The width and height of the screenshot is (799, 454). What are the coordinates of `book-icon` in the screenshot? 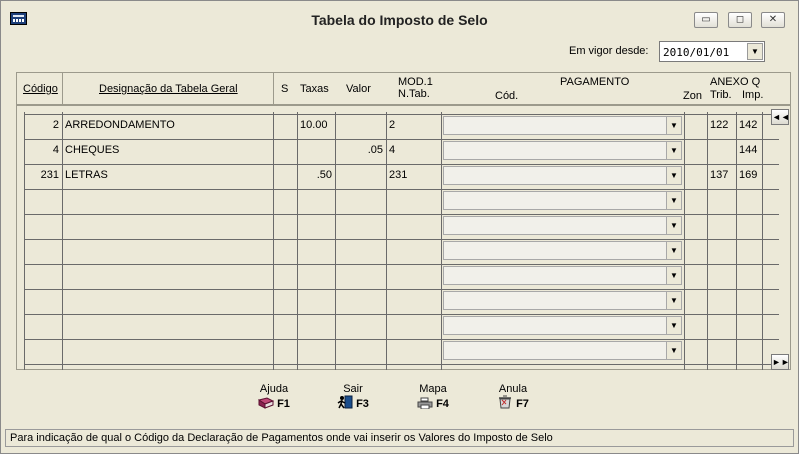 It's located at (266, 403).